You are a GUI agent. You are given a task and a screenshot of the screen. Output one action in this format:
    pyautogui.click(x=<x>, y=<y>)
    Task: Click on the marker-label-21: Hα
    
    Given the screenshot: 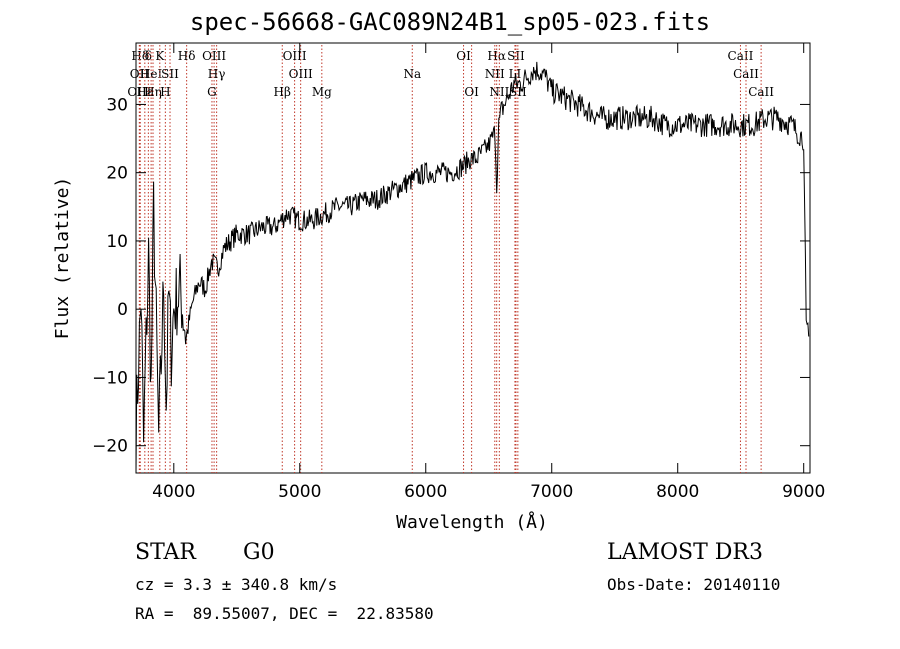 What is the action you would take?
    pyautogui.click(x=496, y=56)
    